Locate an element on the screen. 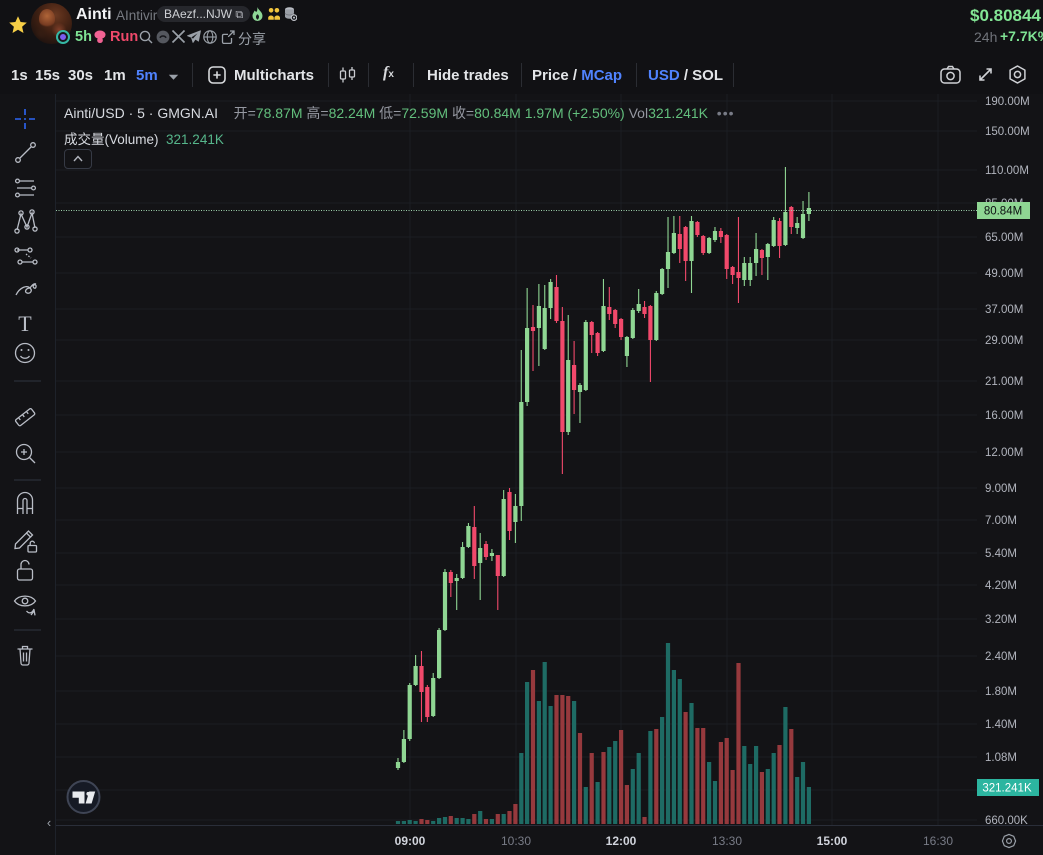 The image size is (1043, 855). svg-text: 29.00M is located at coordinates (1004, 341).